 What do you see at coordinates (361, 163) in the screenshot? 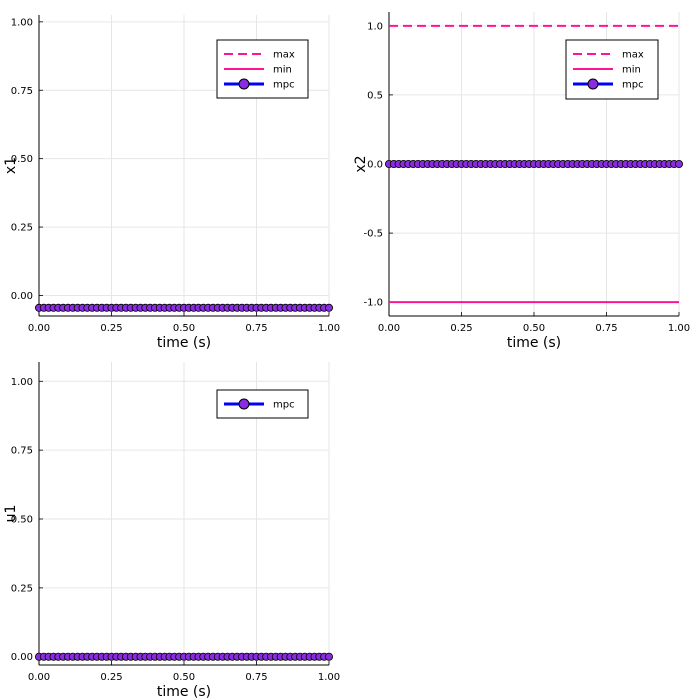
I see `y-axis-label: x2` at bounding box center [361, 163].